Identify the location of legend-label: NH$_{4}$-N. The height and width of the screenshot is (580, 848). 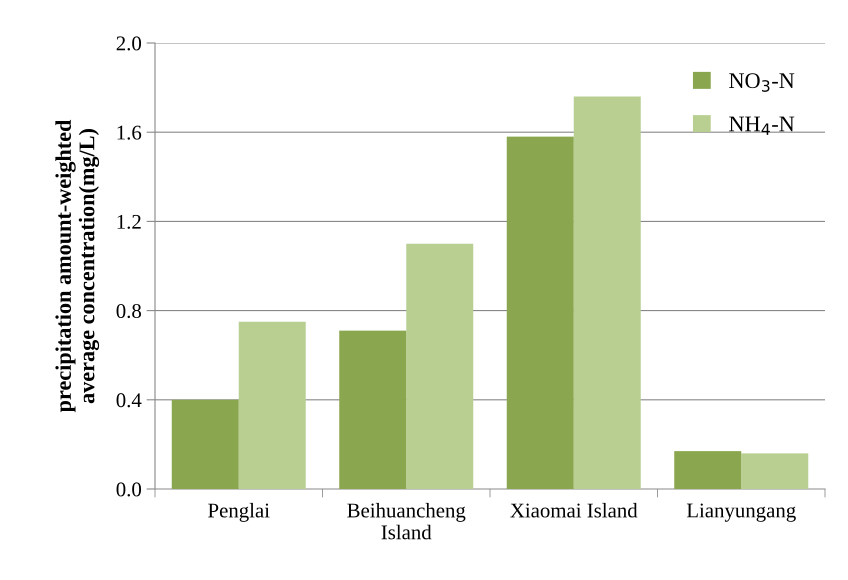
(761, 125).